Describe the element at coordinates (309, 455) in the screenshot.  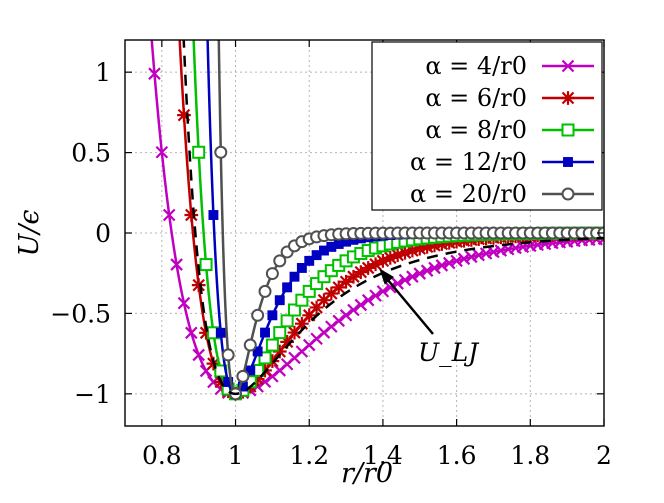
I see `x-tick-label: 1.2` at that location.